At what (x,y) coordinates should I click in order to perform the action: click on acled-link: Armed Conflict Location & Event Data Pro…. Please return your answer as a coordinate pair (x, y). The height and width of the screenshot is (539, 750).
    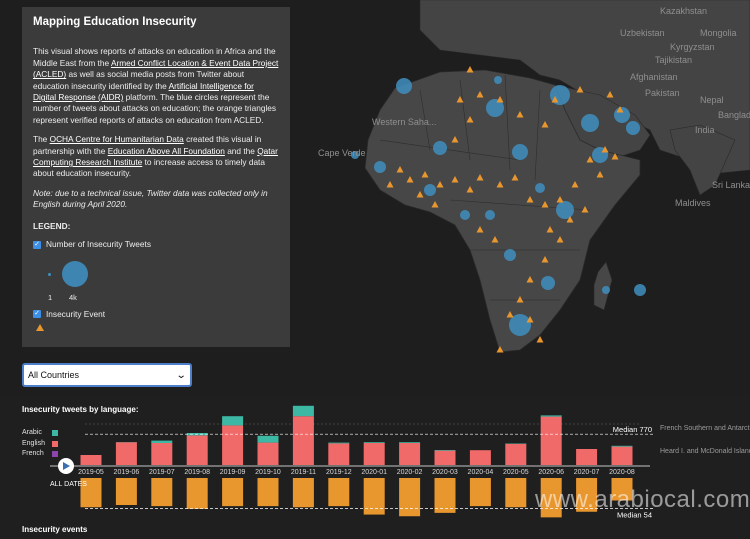
    Looking at the image, I should click on (156, 68).